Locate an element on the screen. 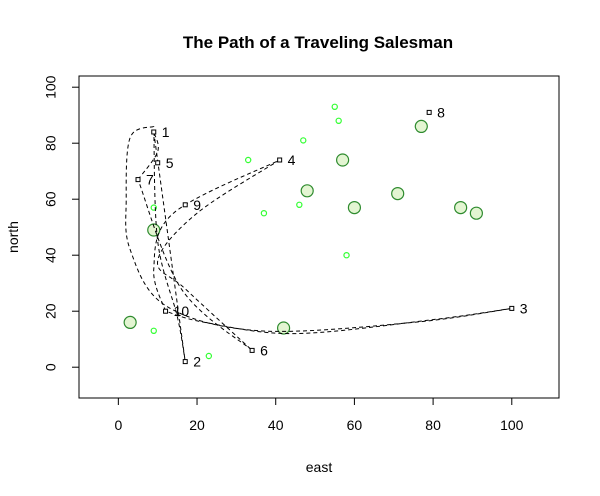 The height and width of the screenshot is (496, 600). x-tick-label: 60 is located at coordinates (355, 425).